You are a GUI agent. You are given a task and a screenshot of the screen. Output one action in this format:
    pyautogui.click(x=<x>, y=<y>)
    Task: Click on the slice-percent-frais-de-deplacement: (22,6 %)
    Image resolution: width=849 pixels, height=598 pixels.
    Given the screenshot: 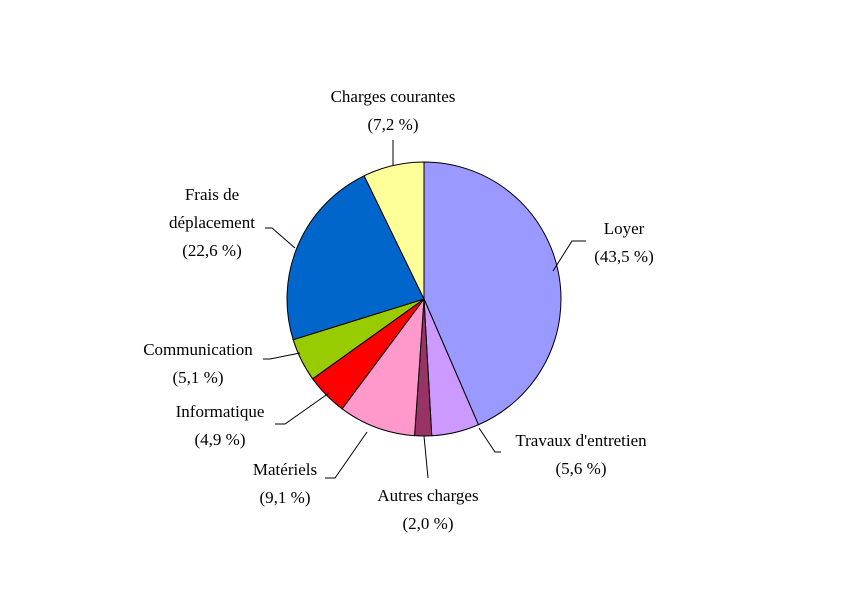 What is the action you would take?
    pyautogui.click(x=211, y=250)
    